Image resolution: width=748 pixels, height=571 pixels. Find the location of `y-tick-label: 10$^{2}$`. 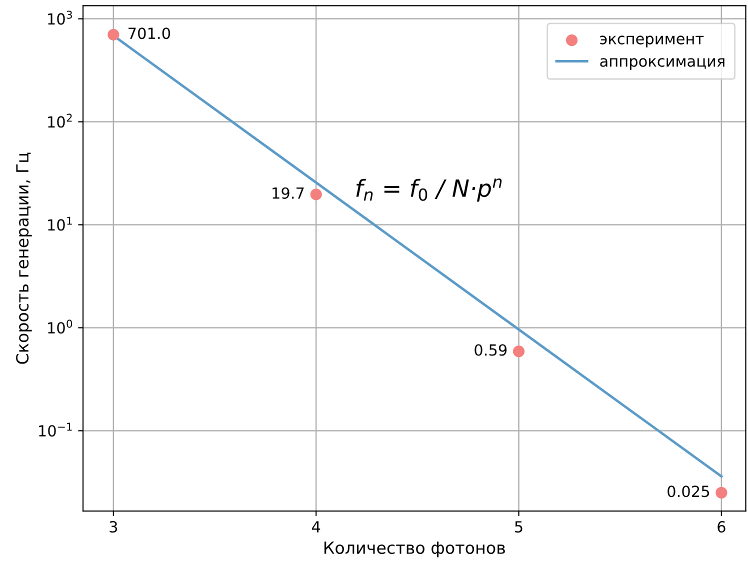

y-tick-label: 10$^{2}$ is located at coordinates (60, 121).